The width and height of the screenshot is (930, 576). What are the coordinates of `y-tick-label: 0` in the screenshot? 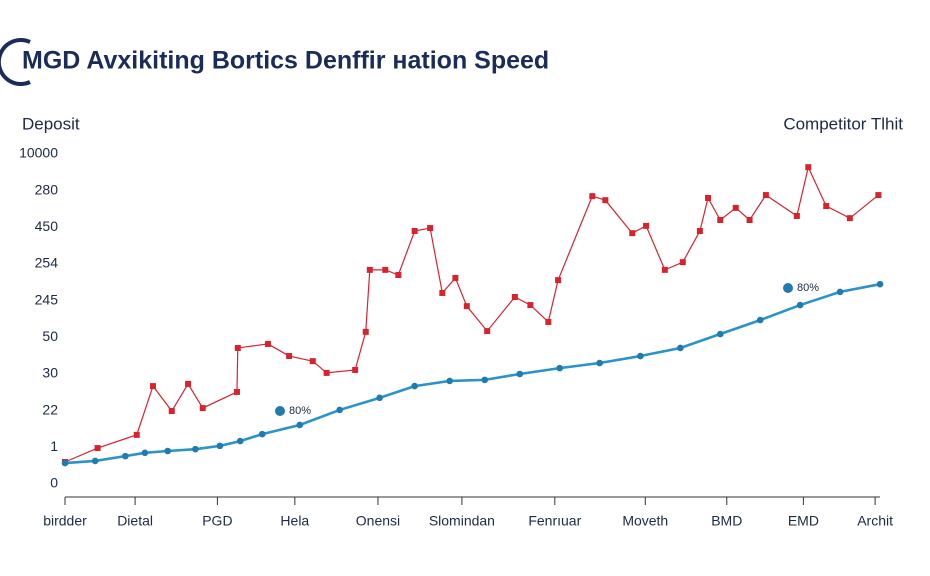 It's located at (54, 483).